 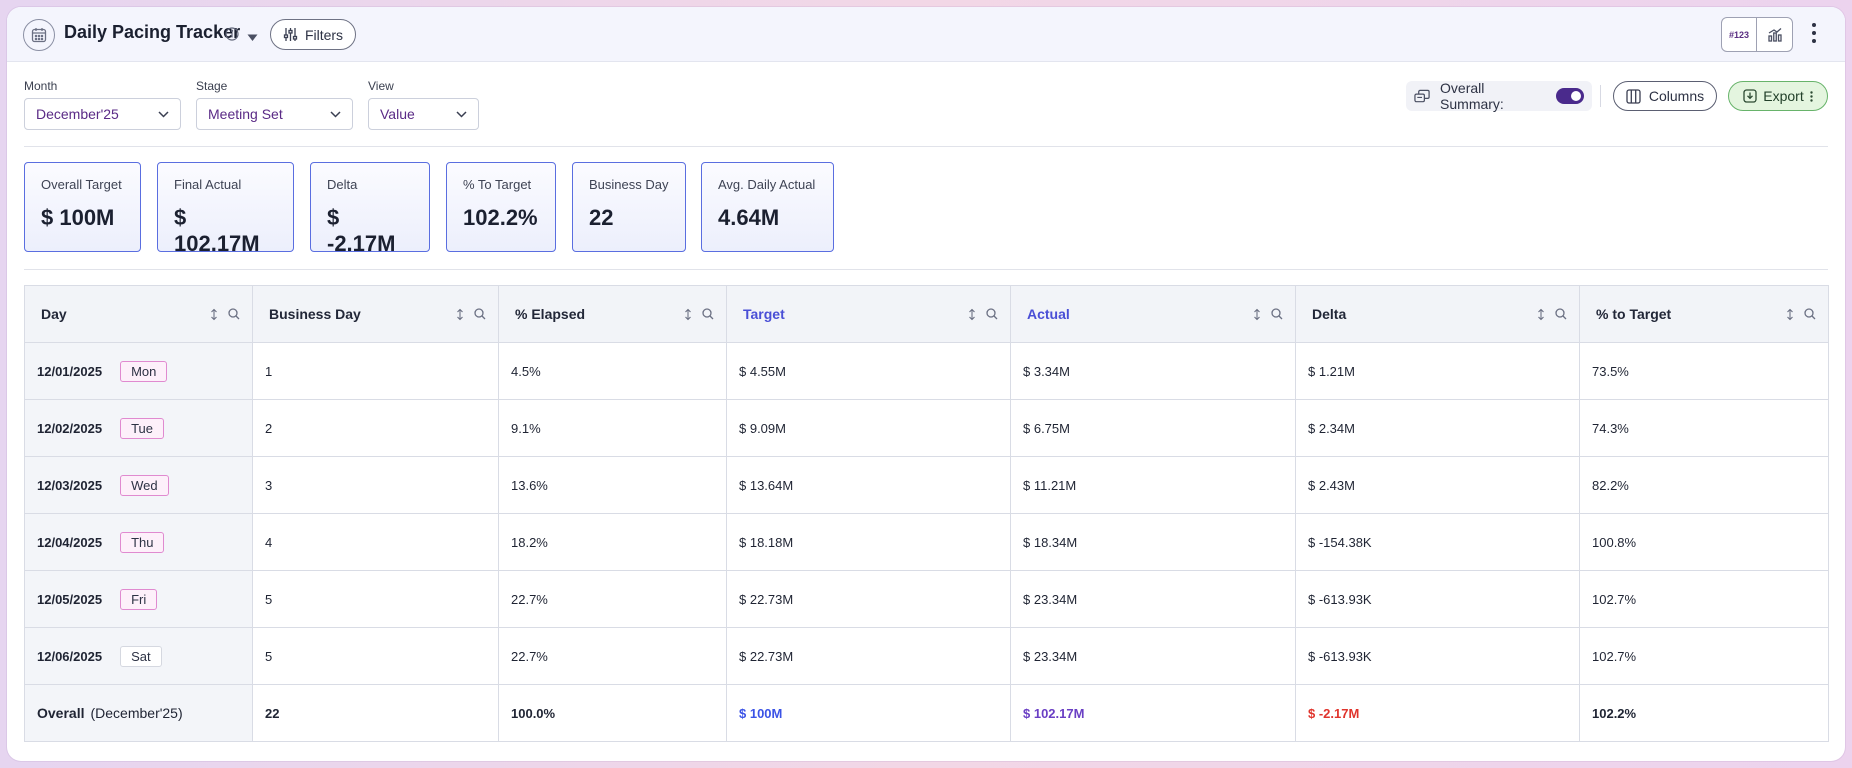 What do you see at coordinates (612, 428) in the screenshot?
I see `cell-elapsed: 9.1%` at bounding box center [612, 428].